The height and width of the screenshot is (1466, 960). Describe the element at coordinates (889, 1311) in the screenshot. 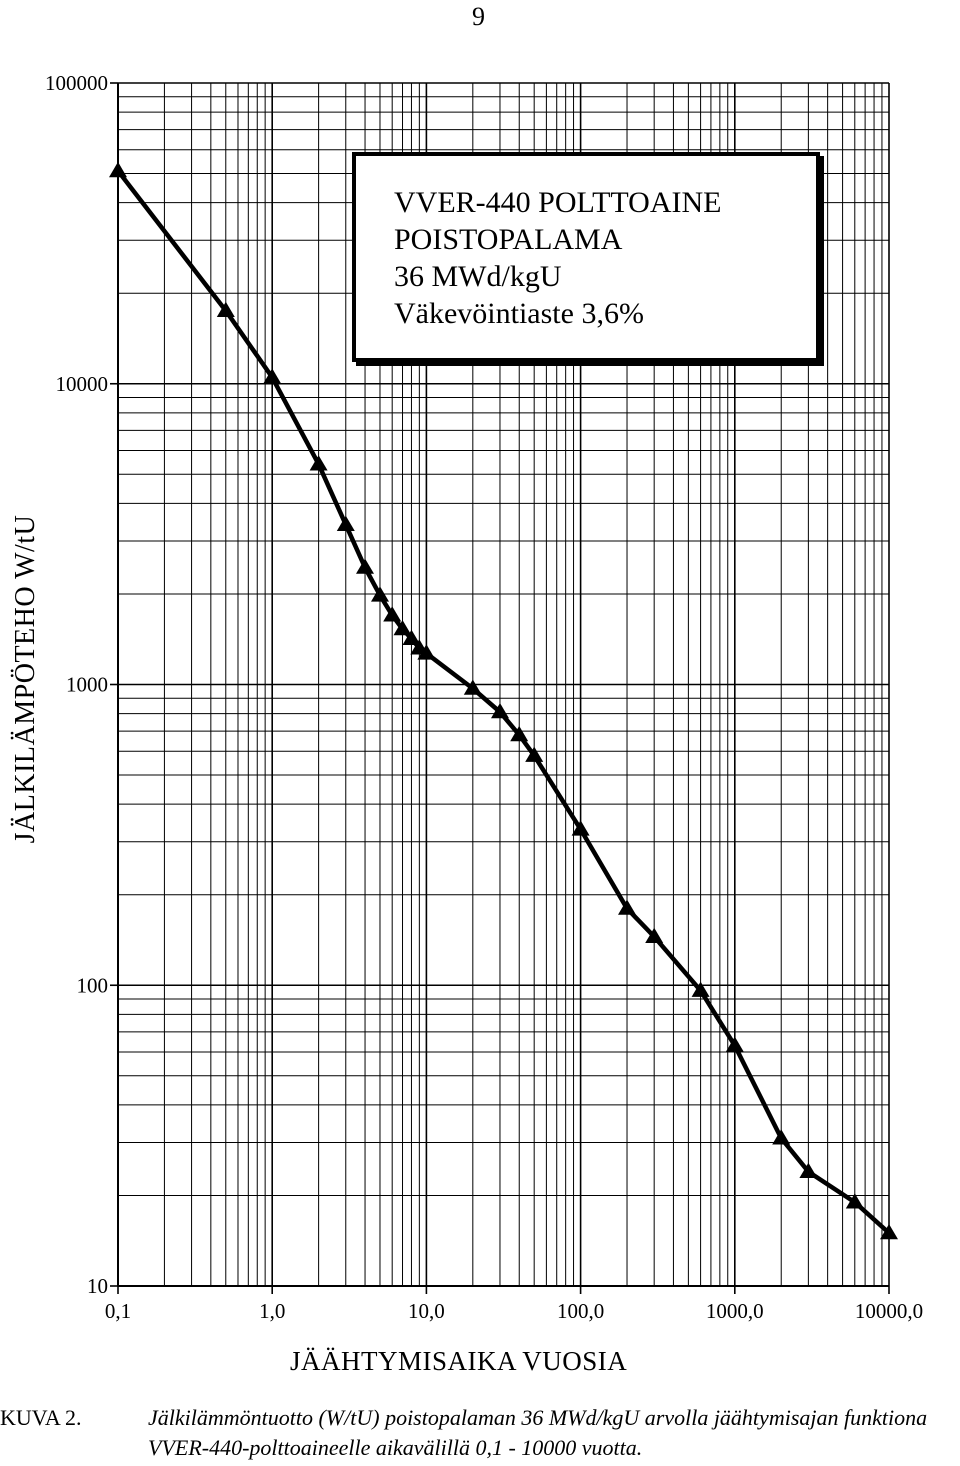

I see `x-tick-label: 10000,0` at that location.